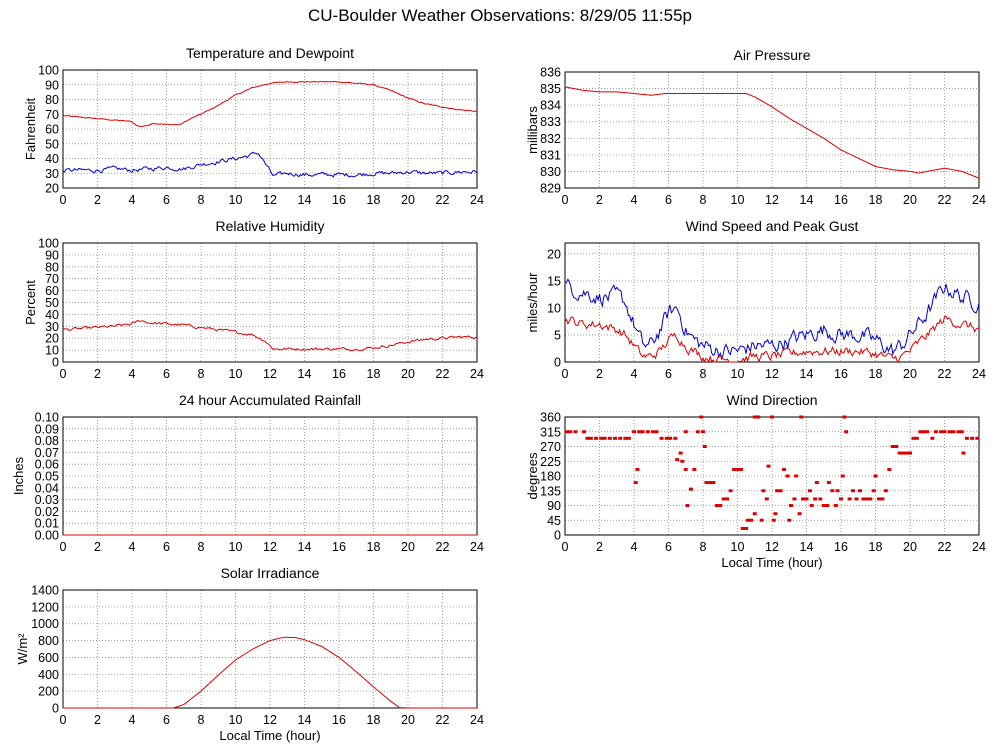 The height and width of the screenshot is (750, 1000). Describe the element at coordinates (550, 122) in the screenshot. I see `y-tick-label: 833` at that location.